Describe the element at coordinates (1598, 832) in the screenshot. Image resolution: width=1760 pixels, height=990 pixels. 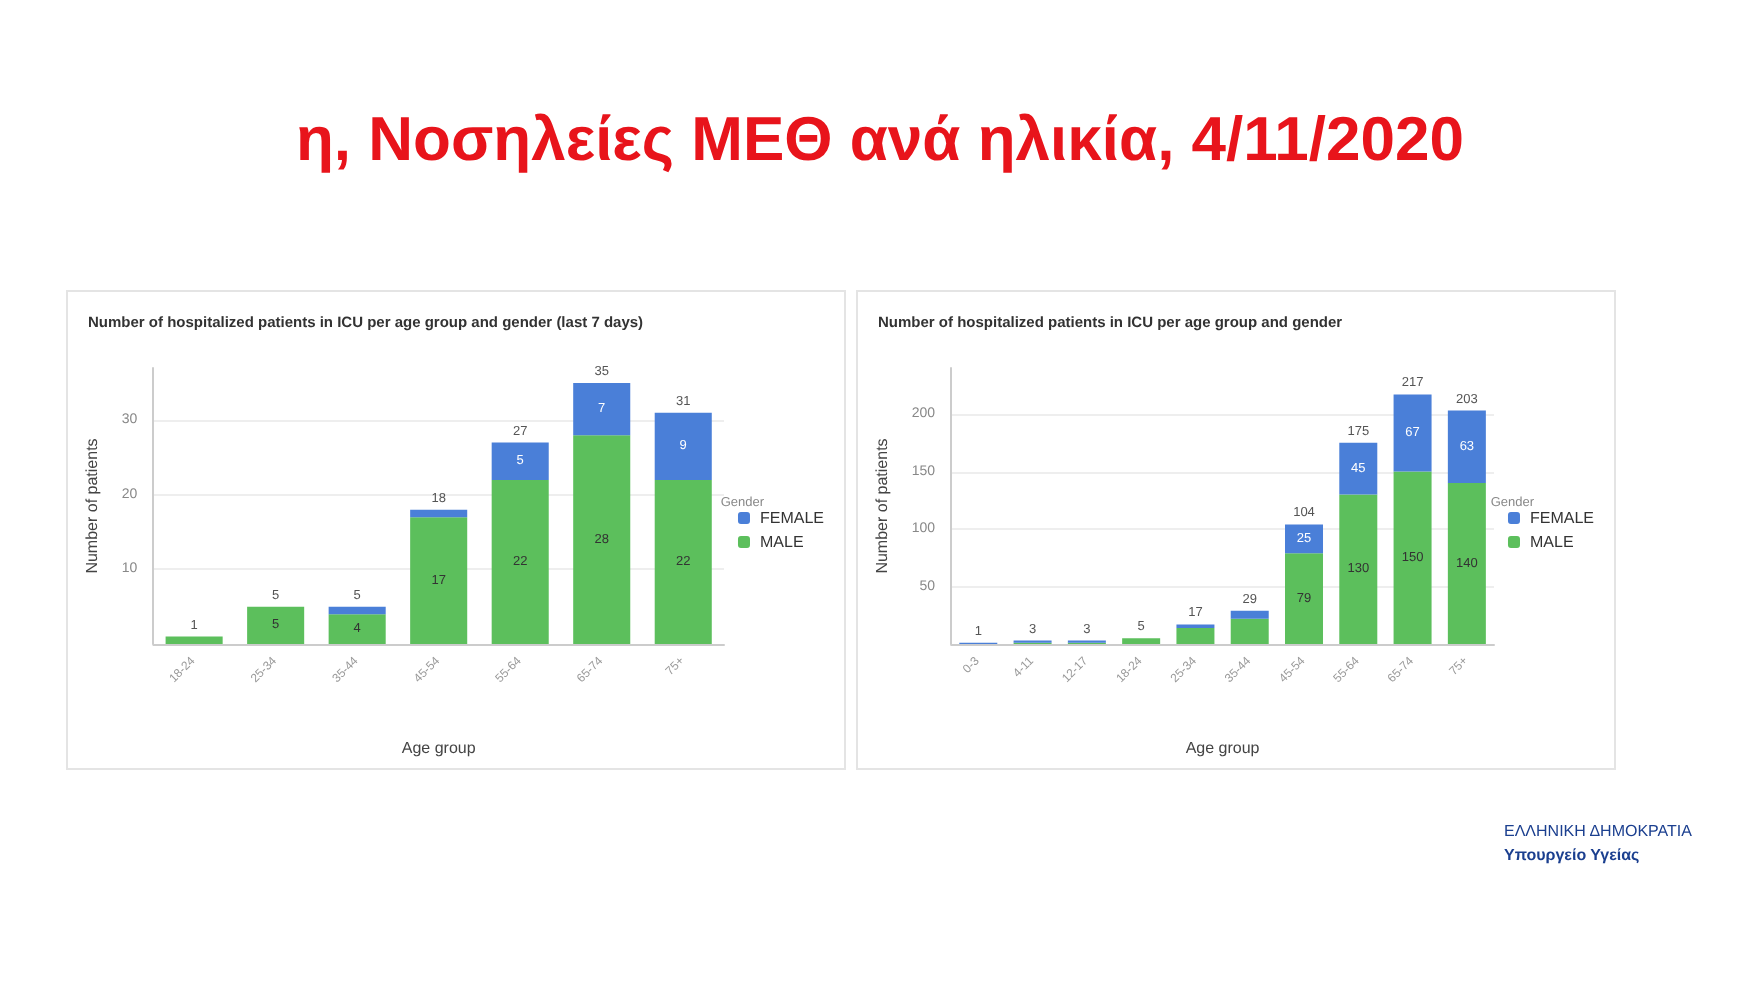
I see `text: ΕΛΛΗΝΙΚΗ ΔΗΜΟΚΡΑΤΙΑ` at that location.